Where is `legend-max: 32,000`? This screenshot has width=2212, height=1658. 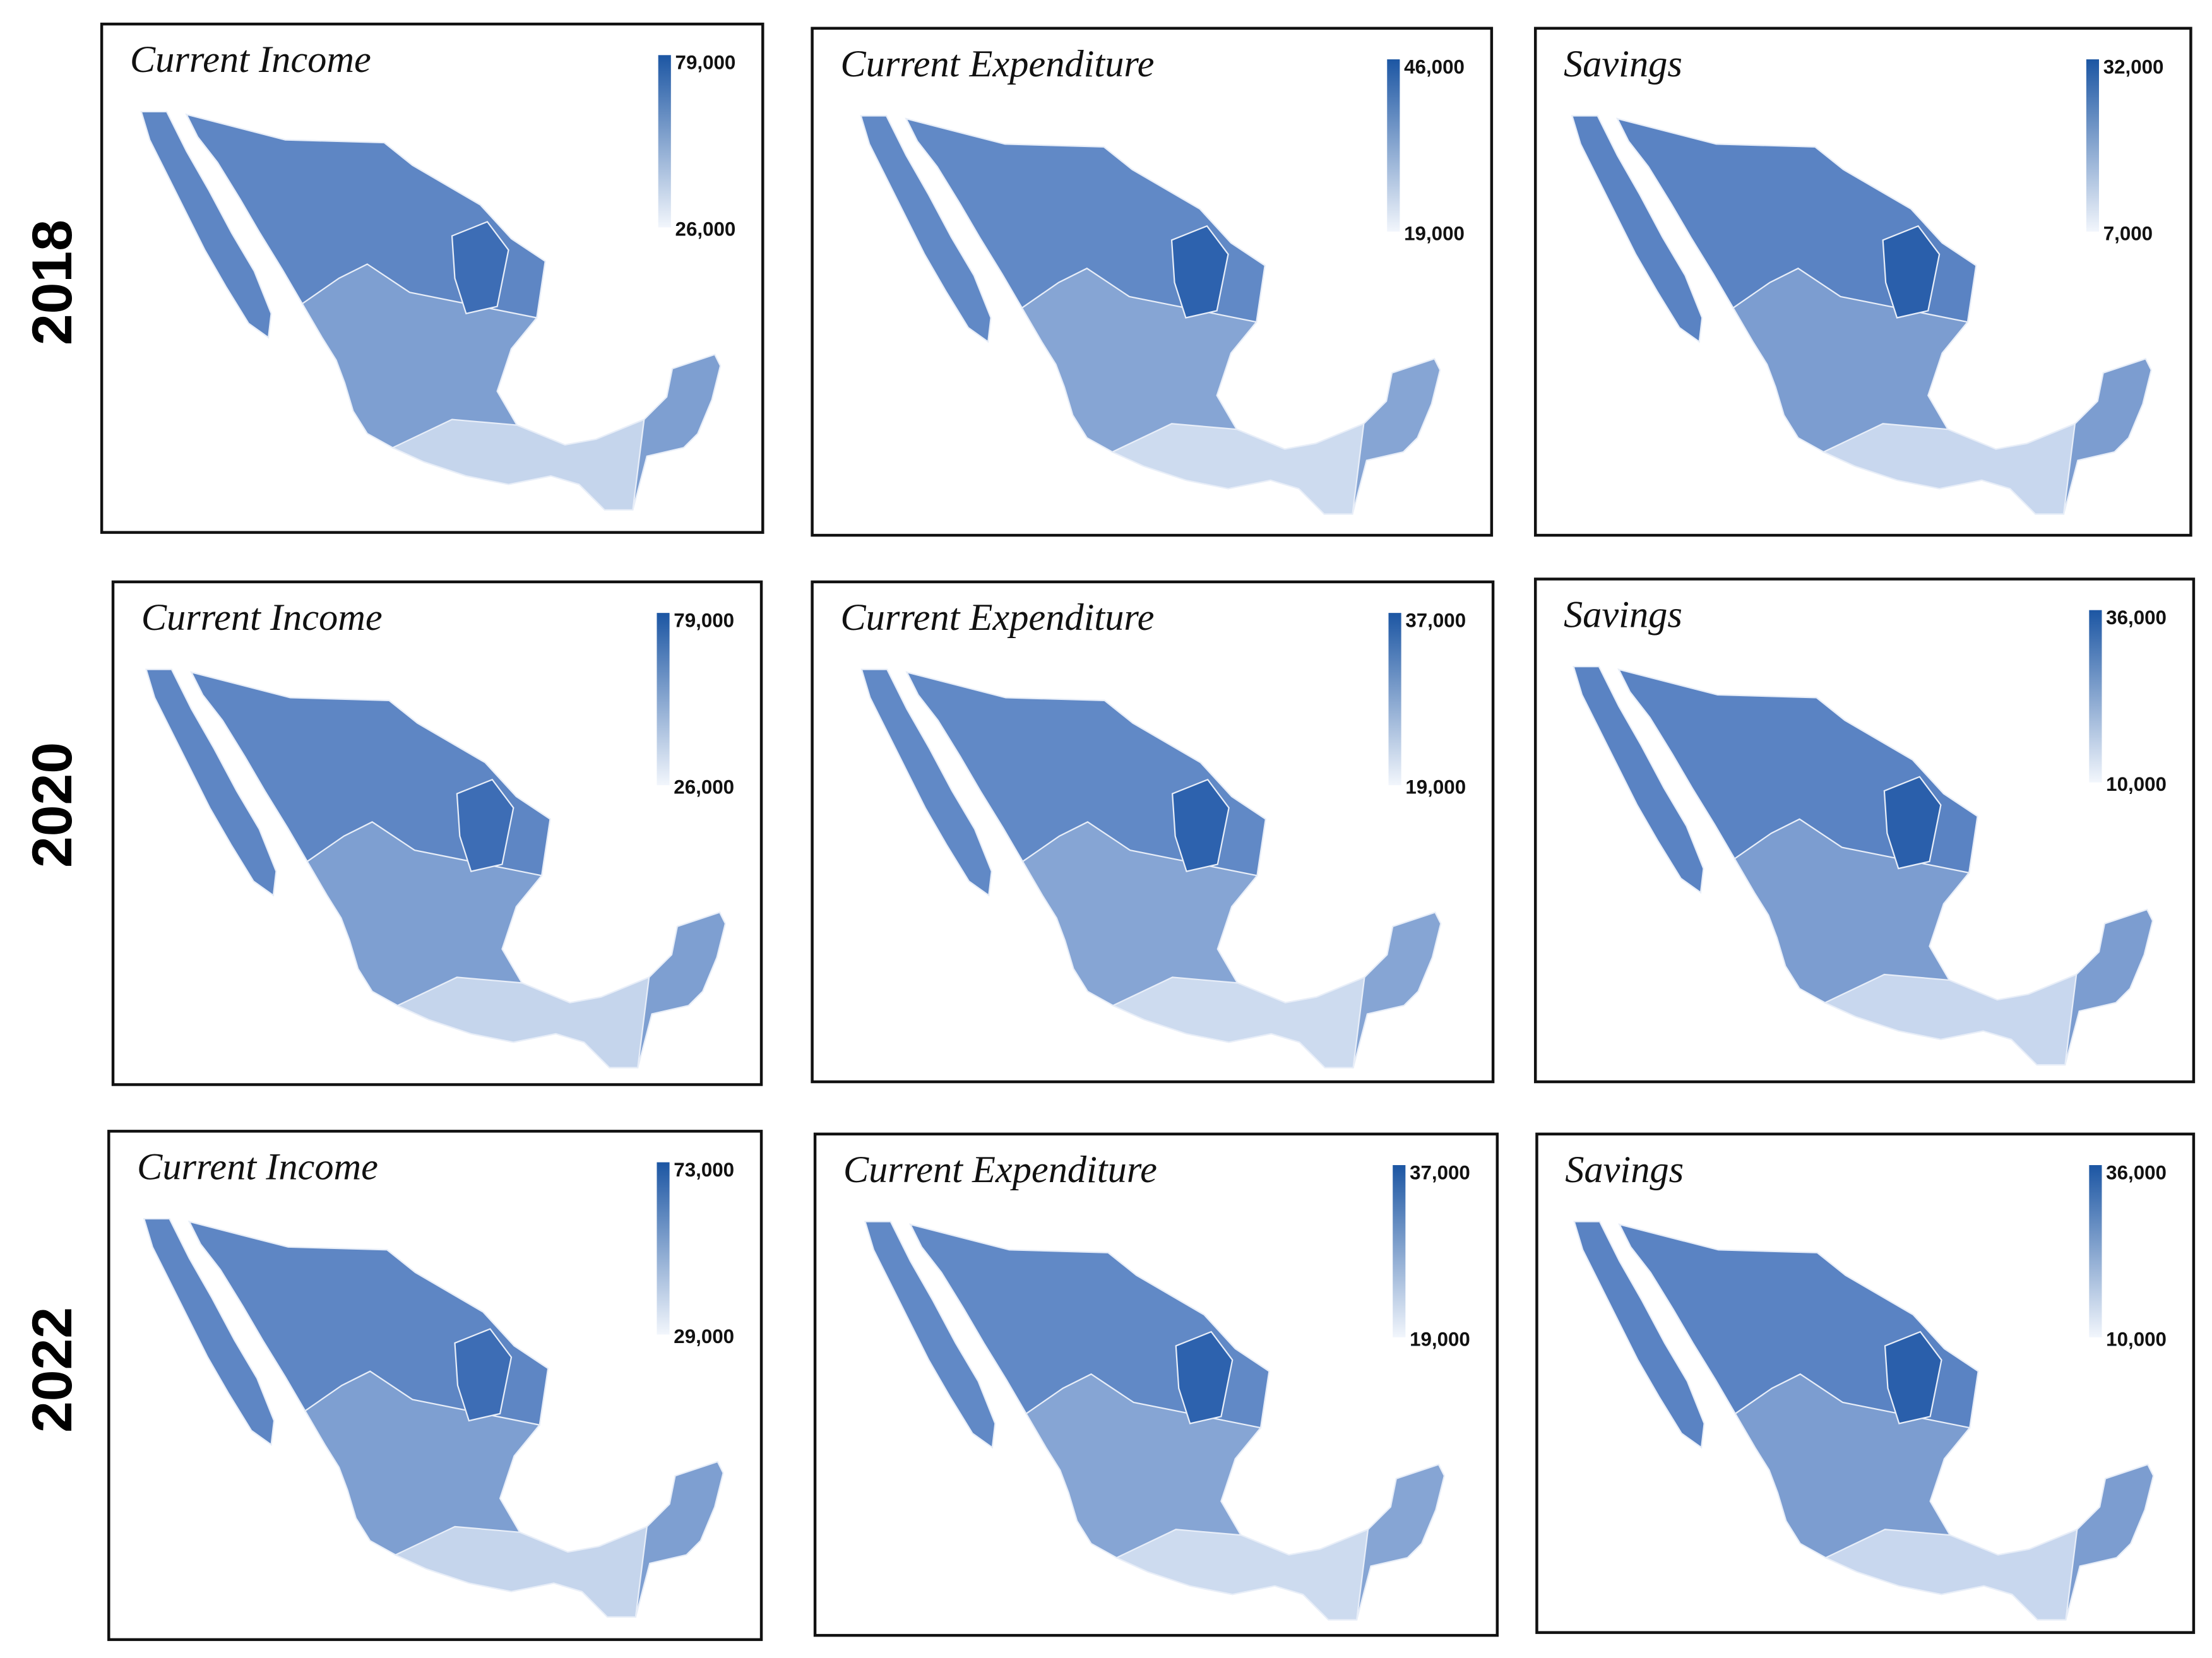
legend-max: 32,000 is located at coordinates (2133, 67).